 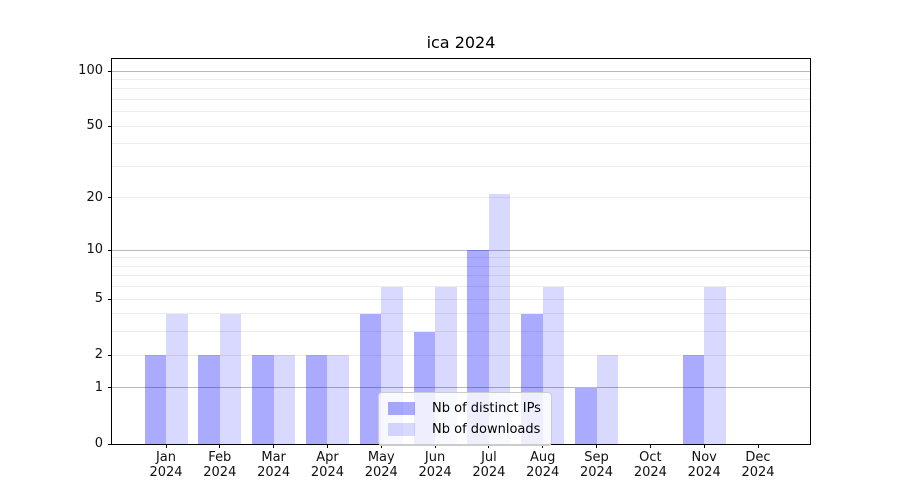 What do you see at coordinates (177, 378) in the screenshot?
I see `bar-jan-downloads` at bounding box center [177, 378].